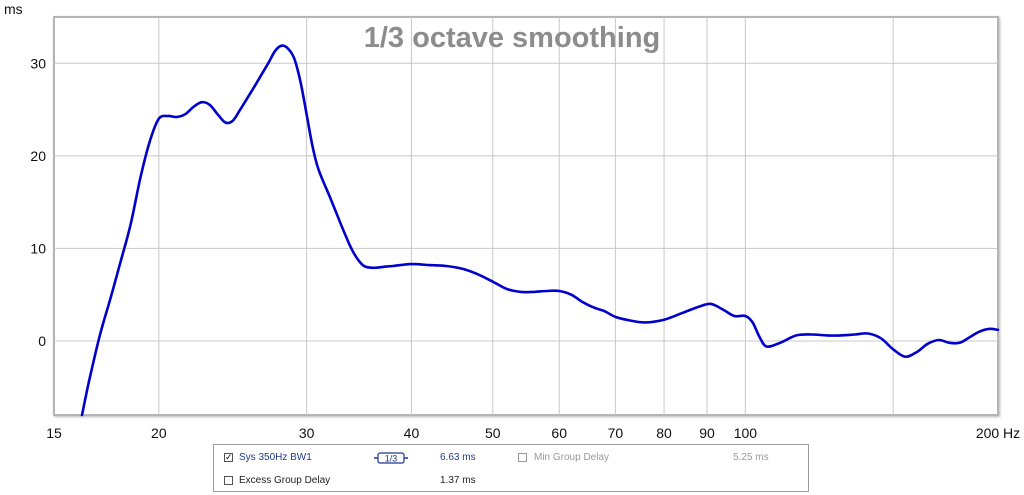 This screenshot has width=1024, height=495. I want to click on x-tick-label: 70, so click(616, 433).